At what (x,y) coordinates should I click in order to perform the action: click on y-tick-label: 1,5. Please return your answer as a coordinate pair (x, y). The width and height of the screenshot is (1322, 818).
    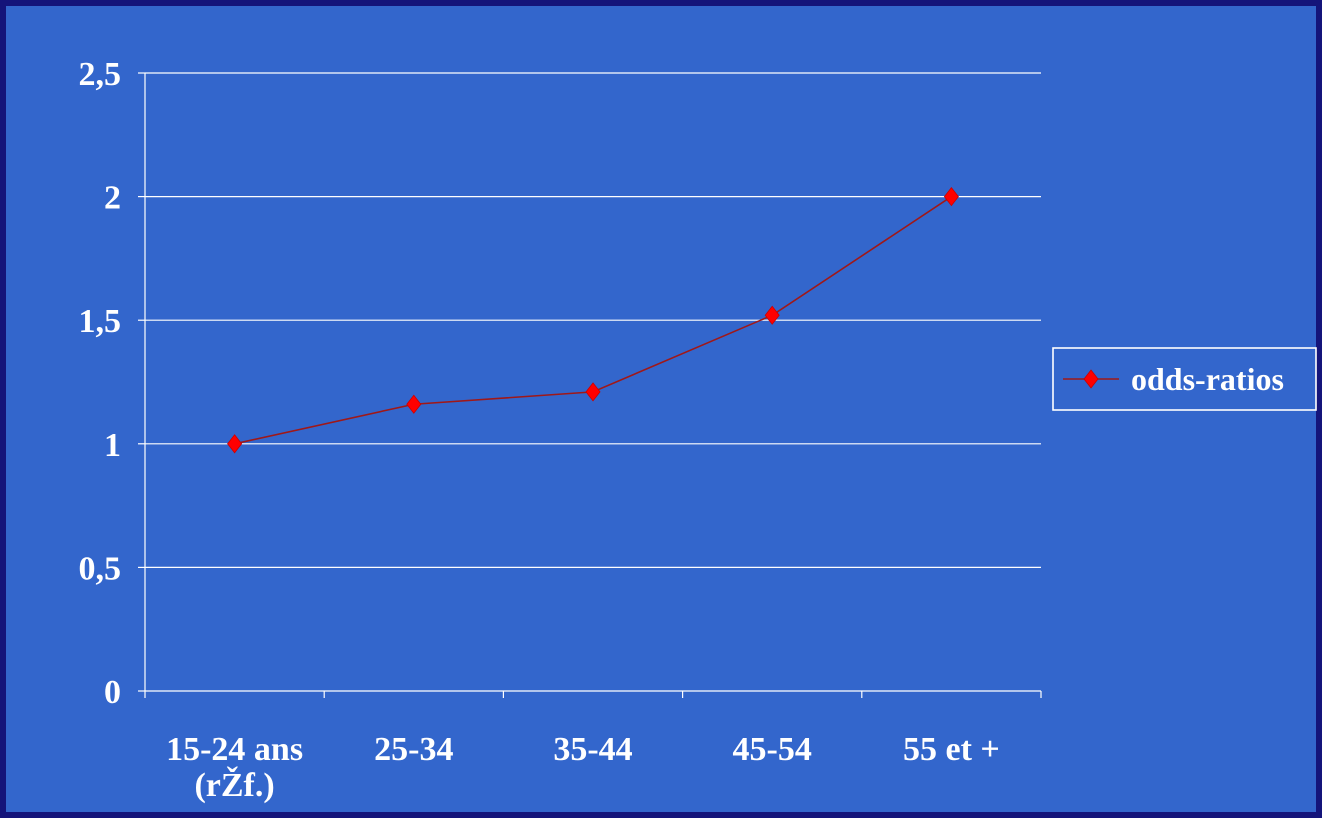
    Looking at the image, I should click on (100, 321).